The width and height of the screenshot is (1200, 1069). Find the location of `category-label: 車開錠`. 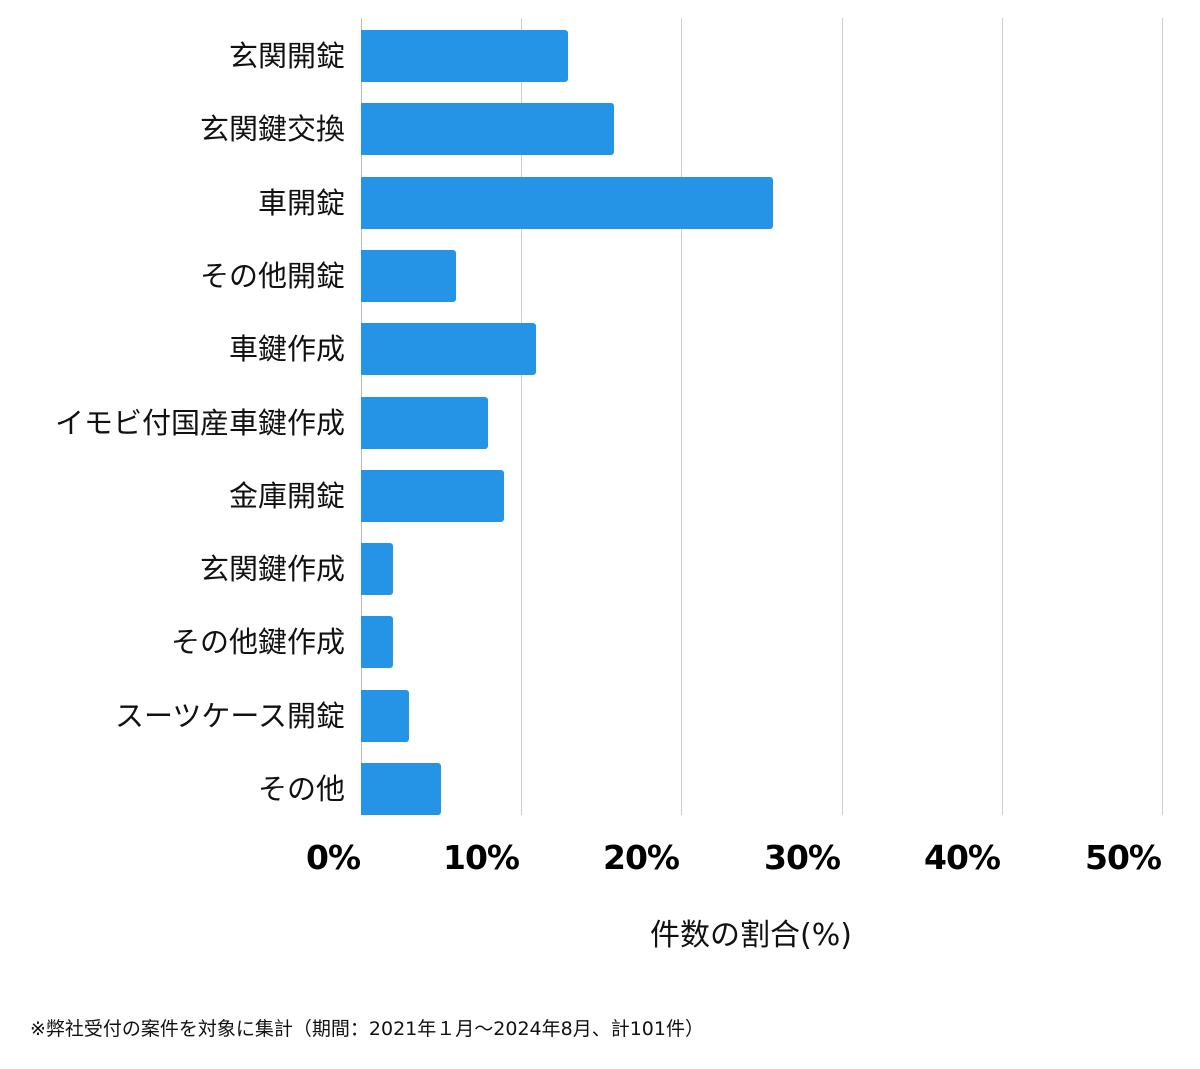

category-label: 車開錠 is located at coordinates (301, 202).